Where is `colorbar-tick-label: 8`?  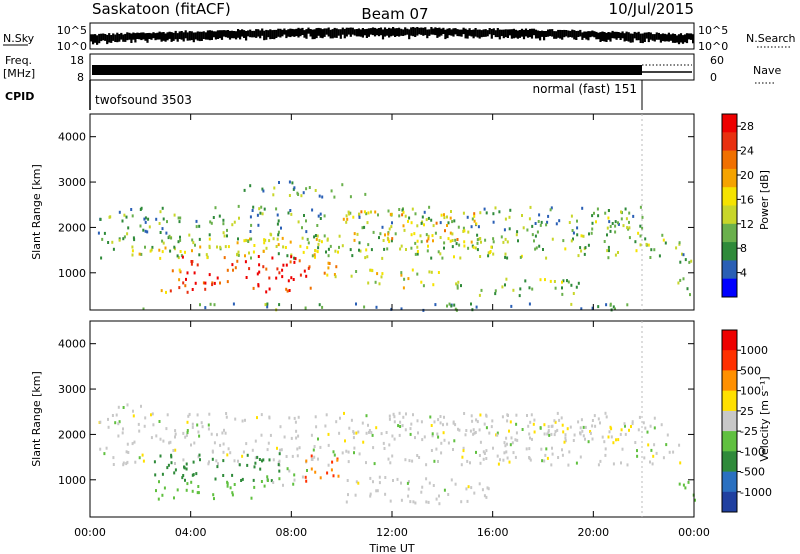
colorbar-tick-label: 8 is located at coordinates (743, 248).